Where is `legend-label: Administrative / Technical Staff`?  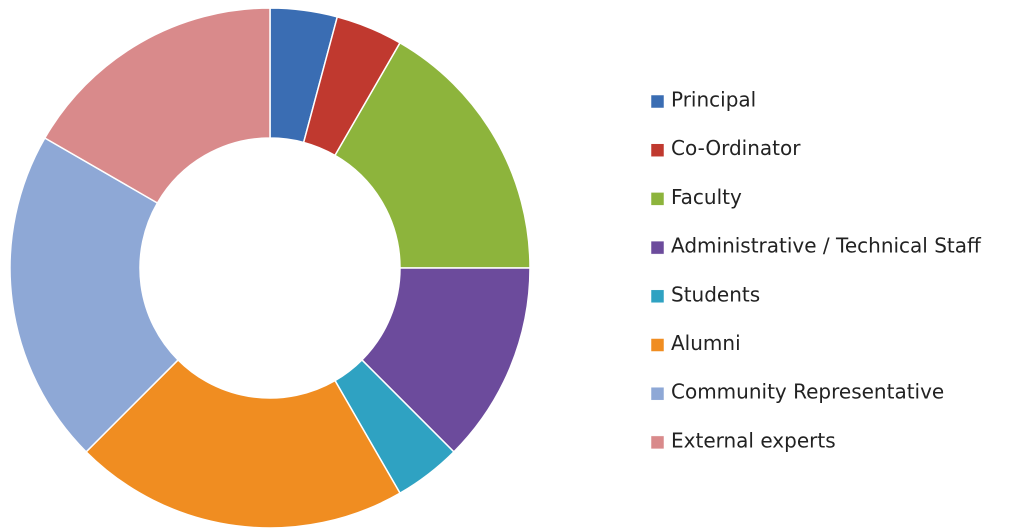 legend-label: Administrative / Technical Staff is located at coordinates (826, 246).